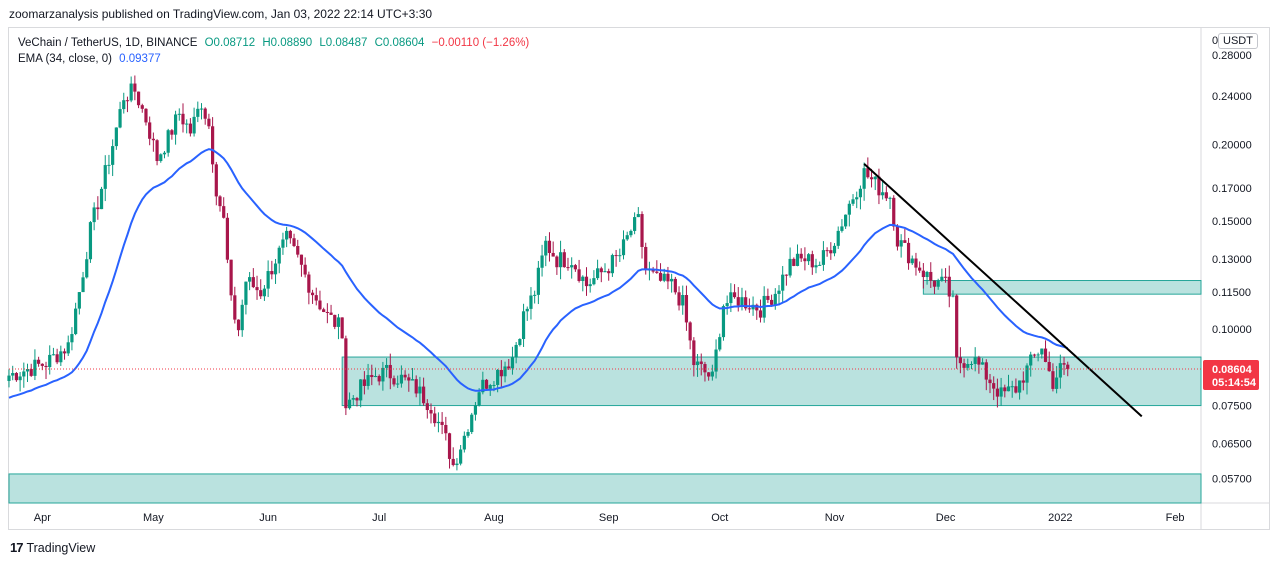  Describe the element at coordinates (494, 518) in the screenshot. I see `time-tick-label: Aug` at that location.